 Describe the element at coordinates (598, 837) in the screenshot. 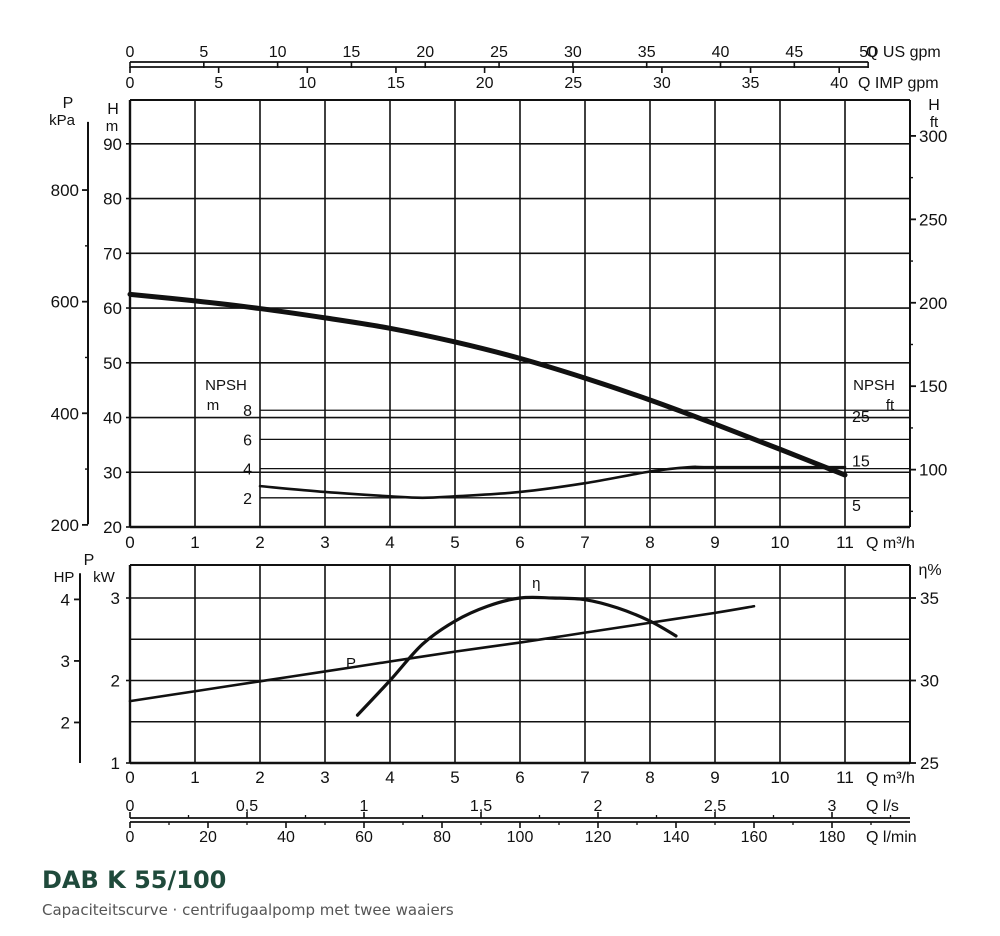

I see `lmin-tick-label: 120` at that location.